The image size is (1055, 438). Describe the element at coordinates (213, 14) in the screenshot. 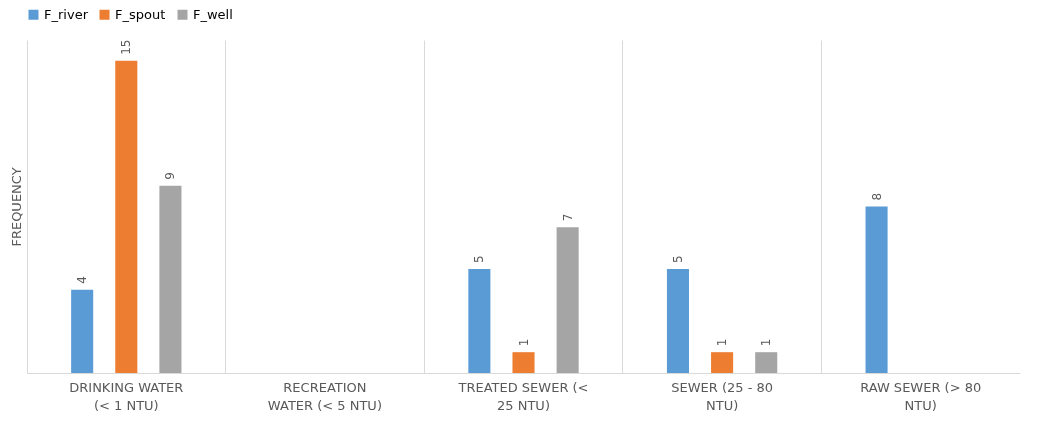

I see `legend-label: F_well` at that location.